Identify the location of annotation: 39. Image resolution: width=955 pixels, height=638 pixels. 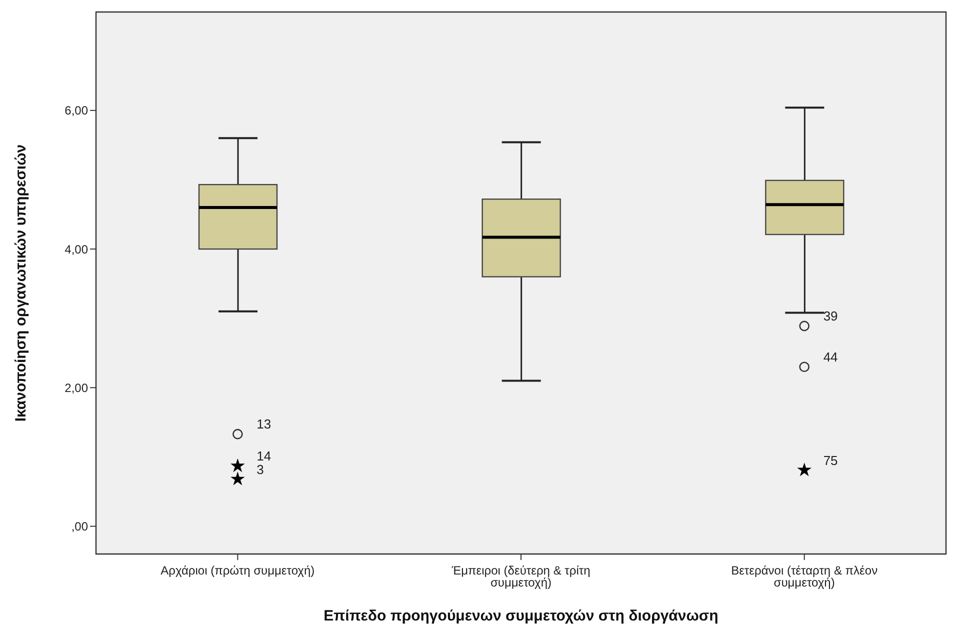
(830, 316).